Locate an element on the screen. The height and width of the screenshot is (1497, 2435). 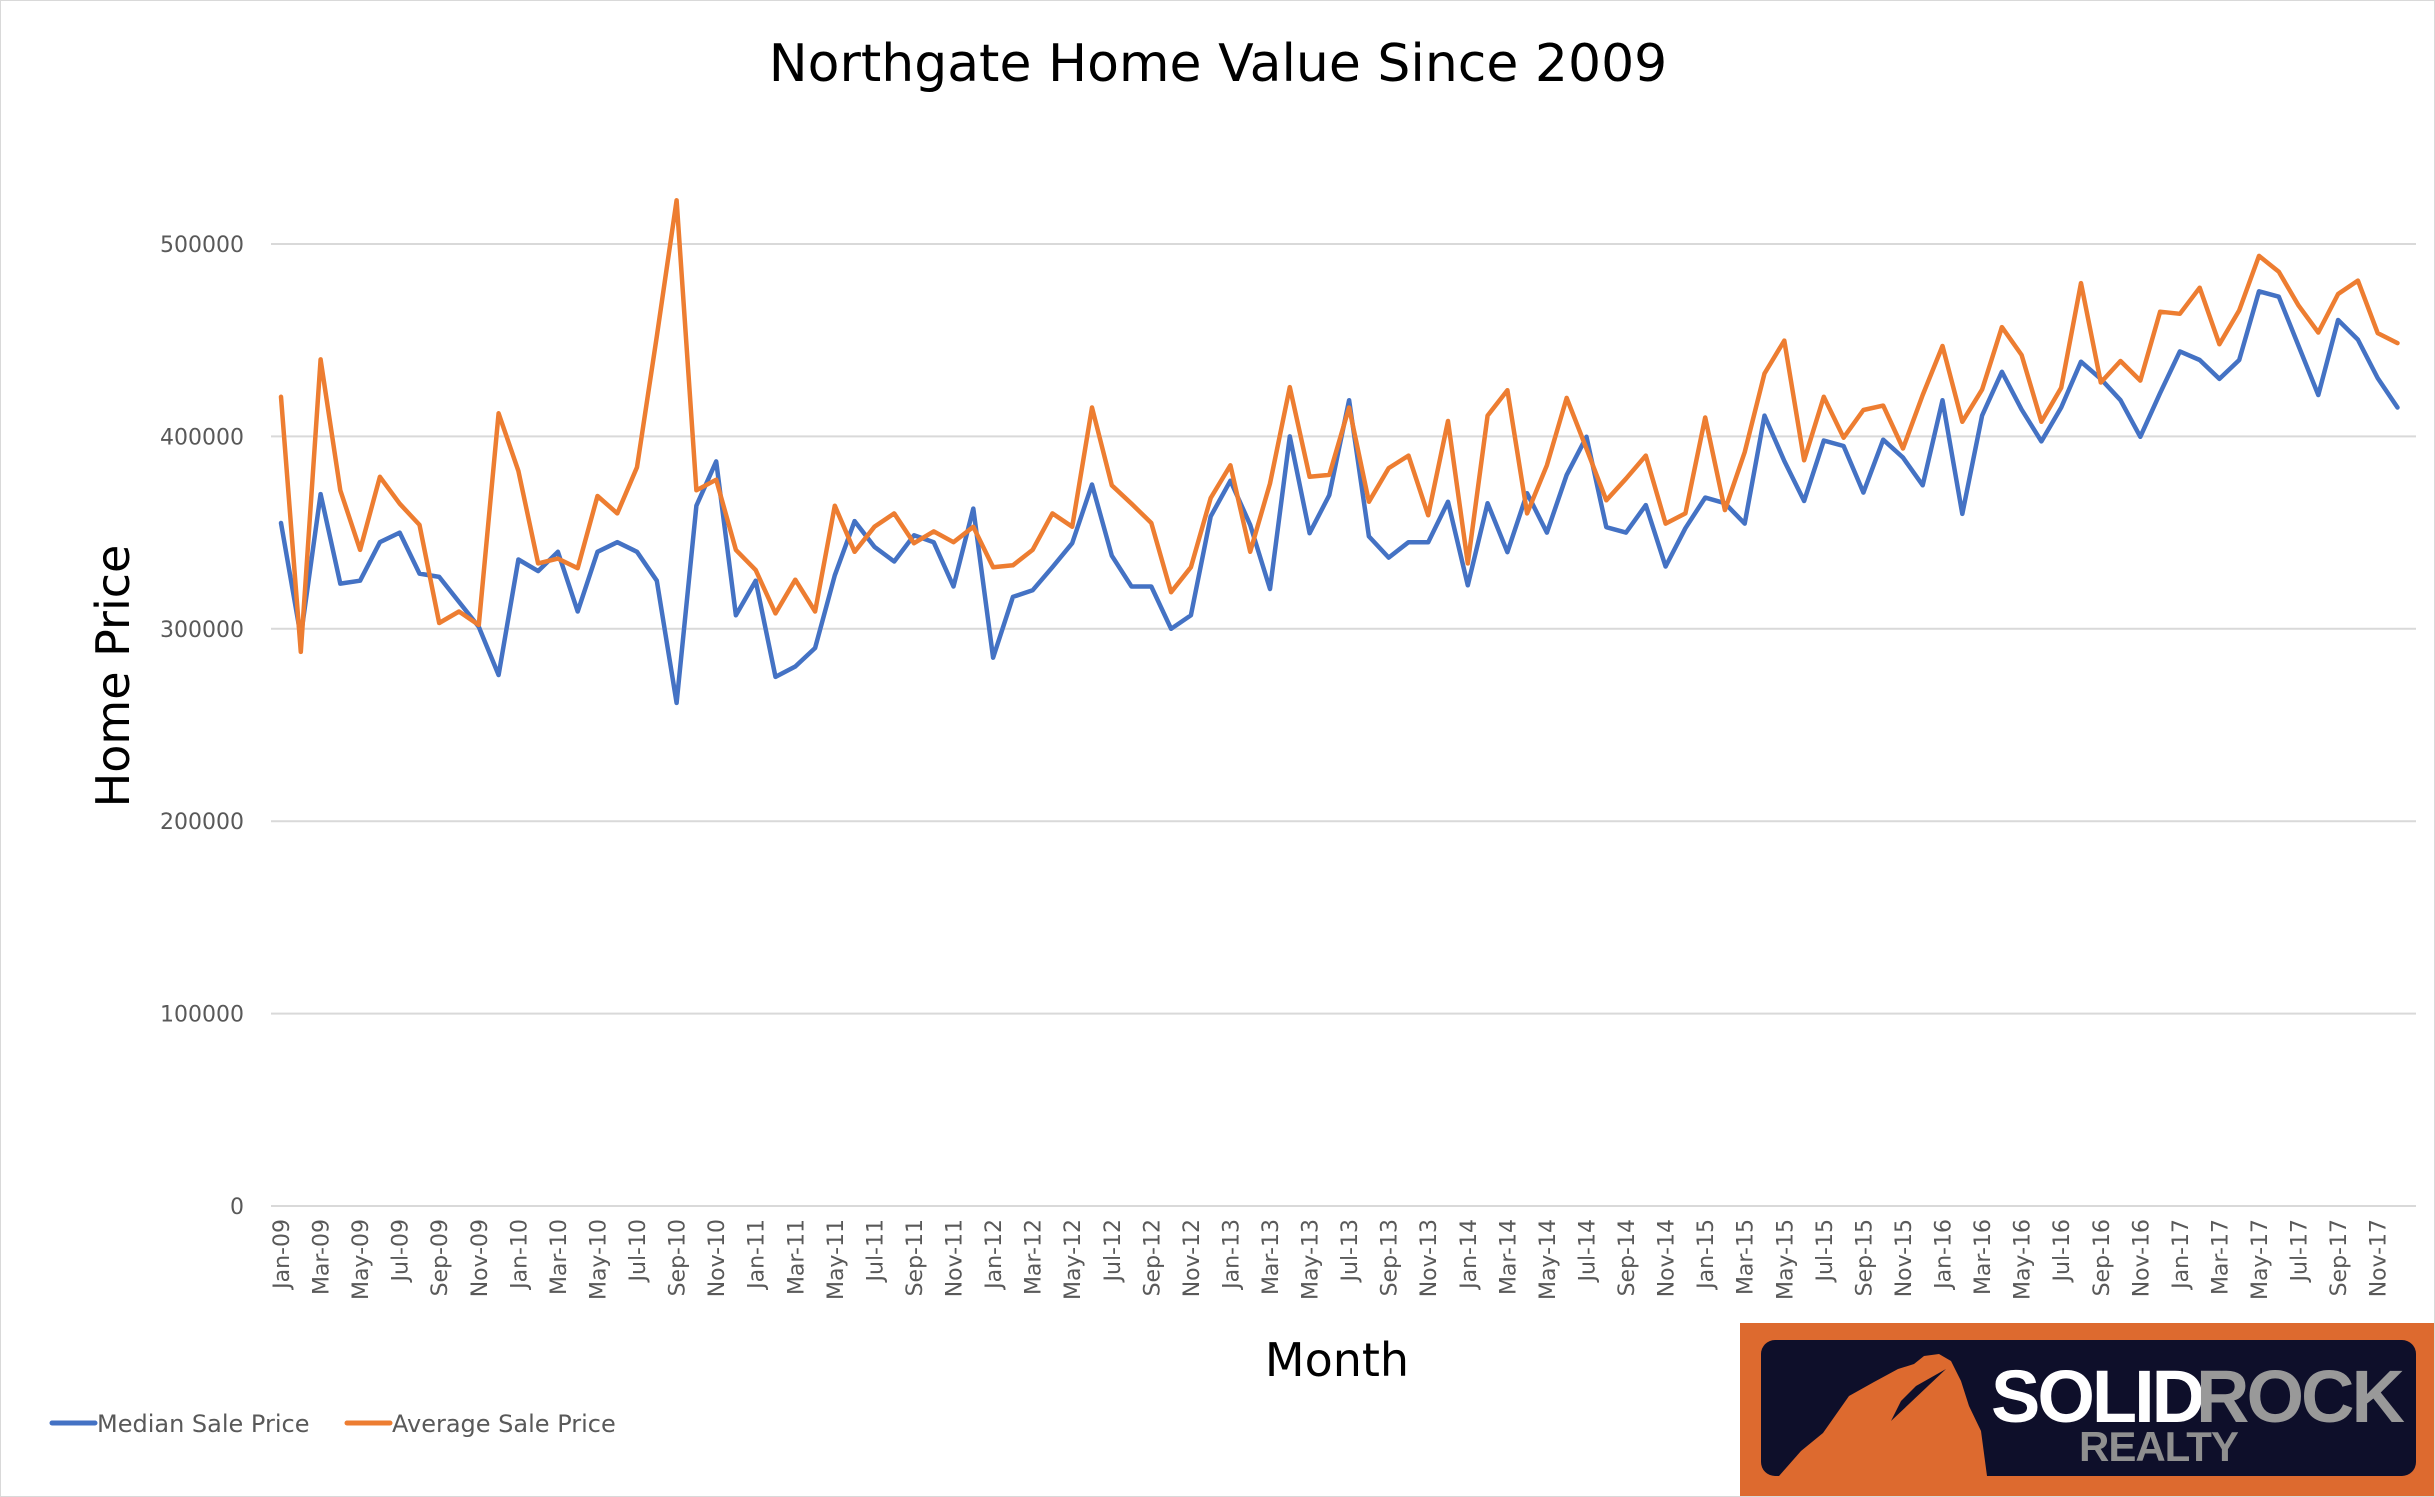
x-tick-label: Jul-17 is located at coordinates (2300, 1251).